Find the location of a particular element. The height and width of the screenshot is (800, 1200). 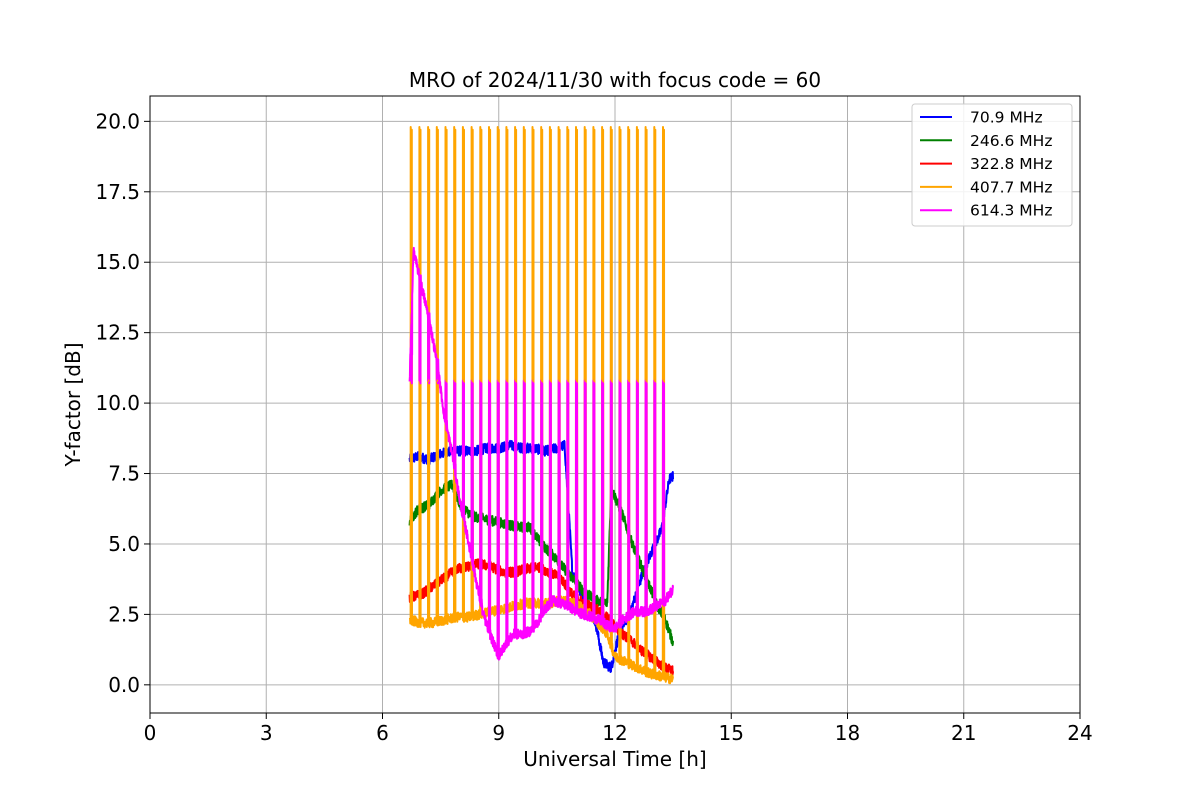

x-axis-title: Universal Time [h] is located at coordinates (614, 759).